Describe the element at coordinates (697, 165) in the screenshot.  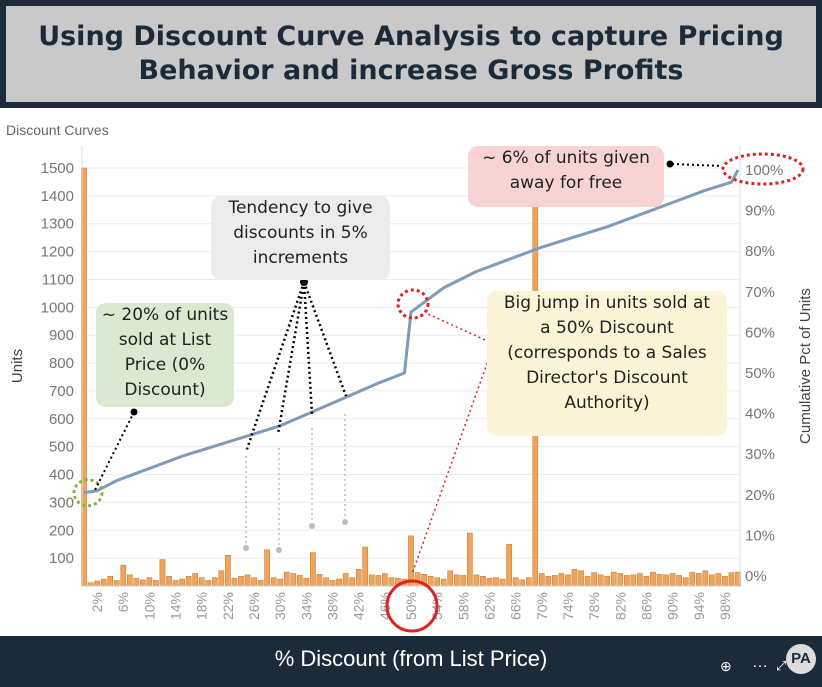
I see `free-units-arrow` at that location.